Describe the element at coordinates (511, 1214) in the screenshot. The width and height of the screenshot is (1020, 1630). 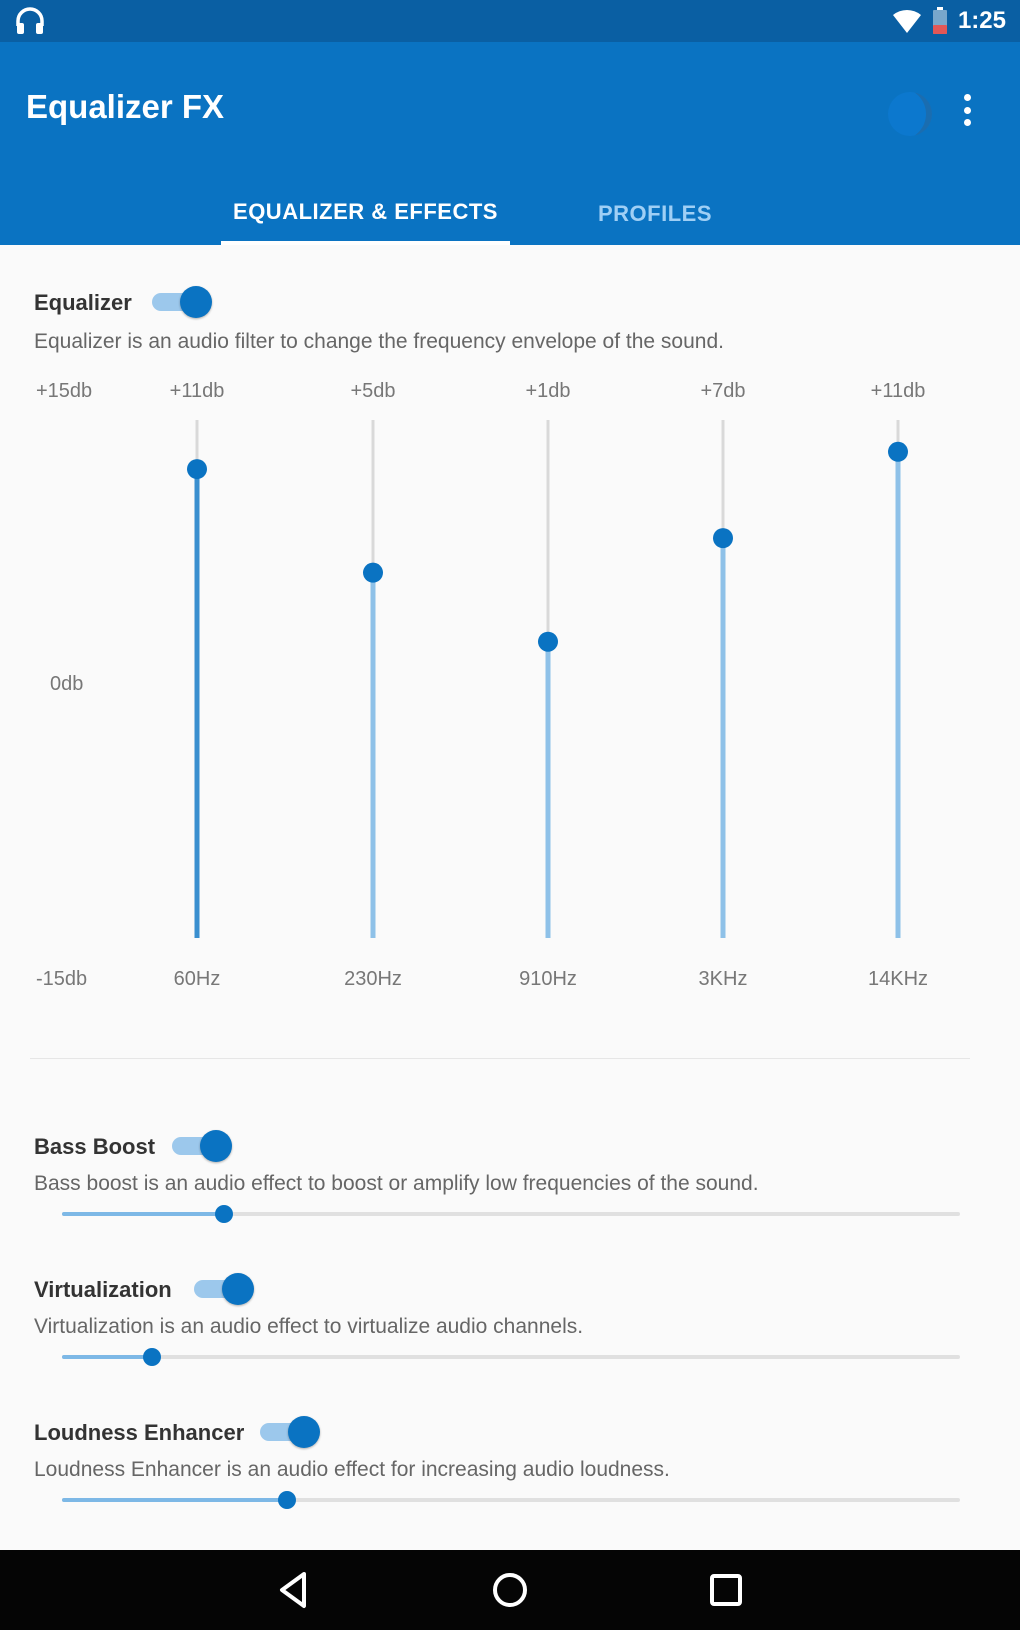
I see `bass-boost-slider` at that location.